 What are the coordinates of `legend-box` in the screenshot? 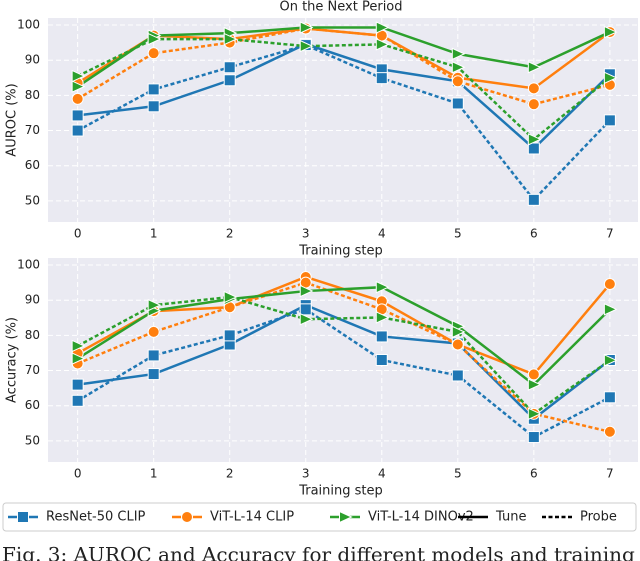 It's located at (319, 517).